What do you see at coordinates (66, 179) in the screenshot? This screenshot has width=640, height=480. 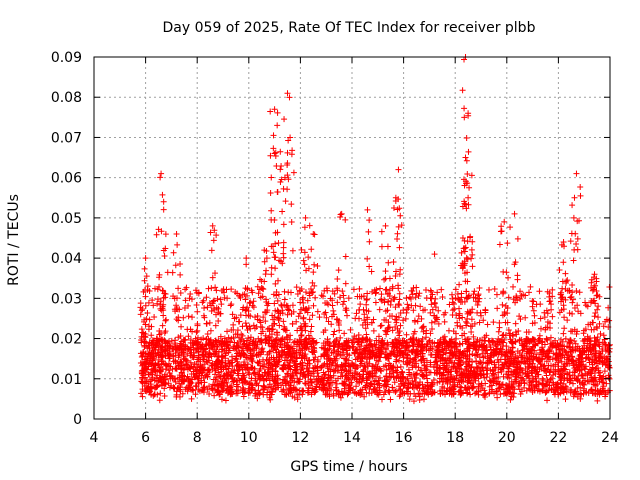 I see `y-tick-label: 0.06` at bounding box center [66, 179].